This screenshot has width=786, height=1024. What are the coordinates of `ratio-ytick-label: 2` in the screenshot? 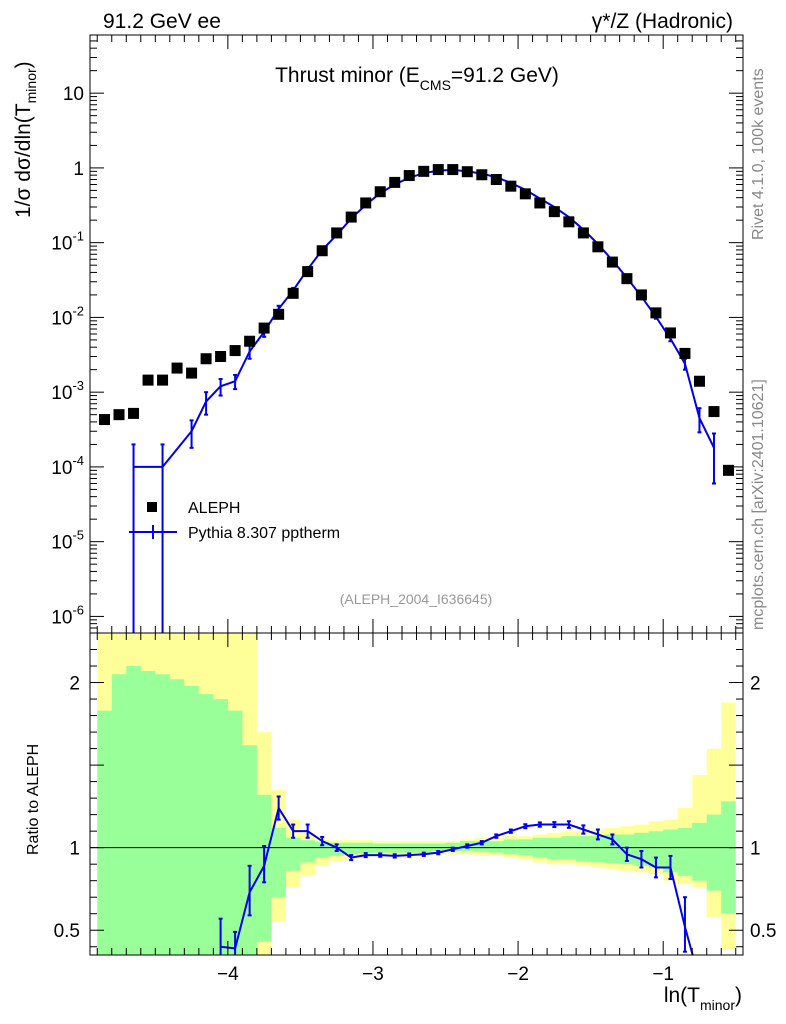 It's located at (74, 684).